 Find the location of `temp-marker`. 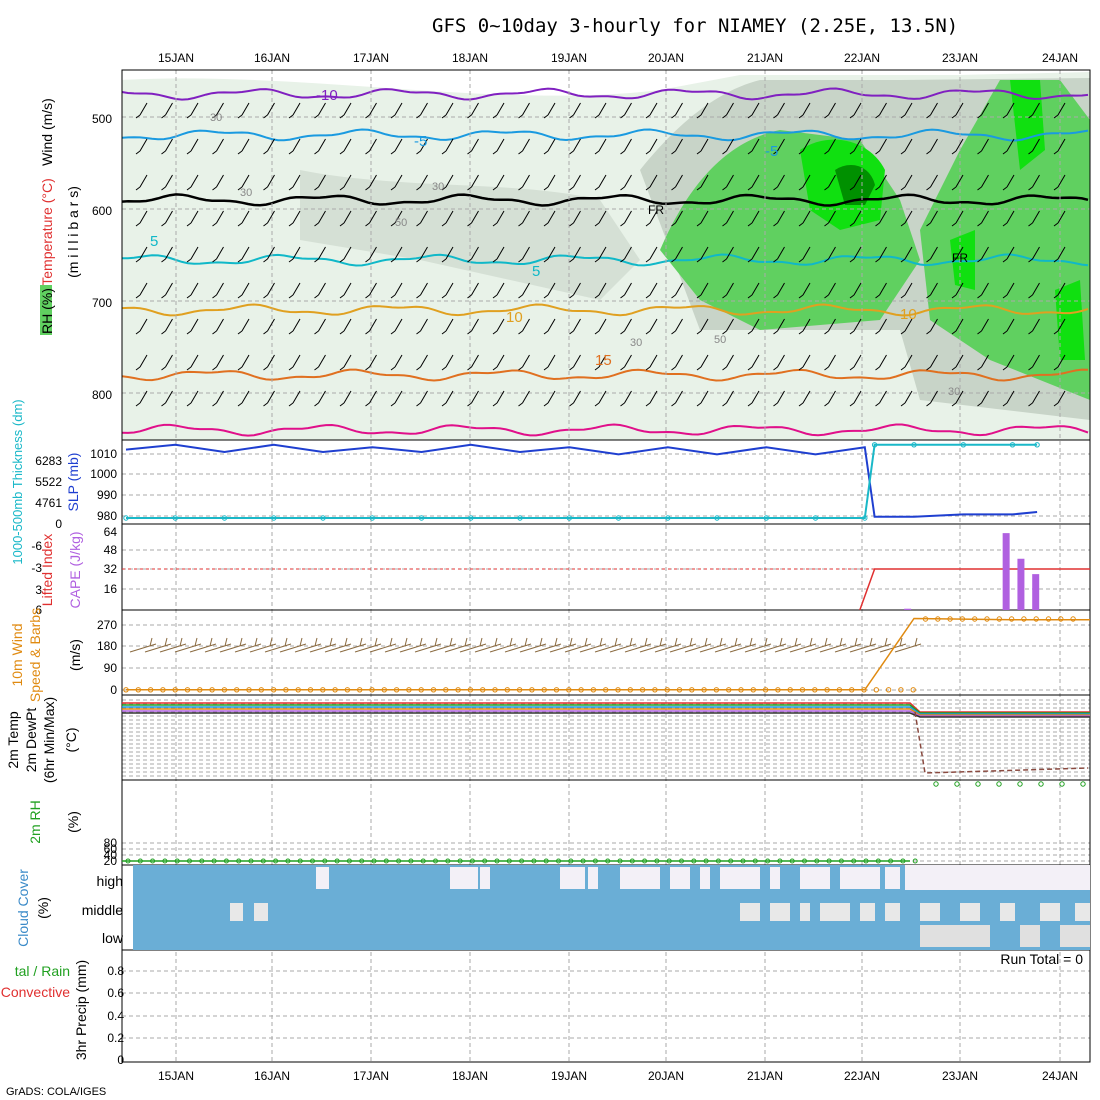

temp-marker is located at coordinates (1062, 784).